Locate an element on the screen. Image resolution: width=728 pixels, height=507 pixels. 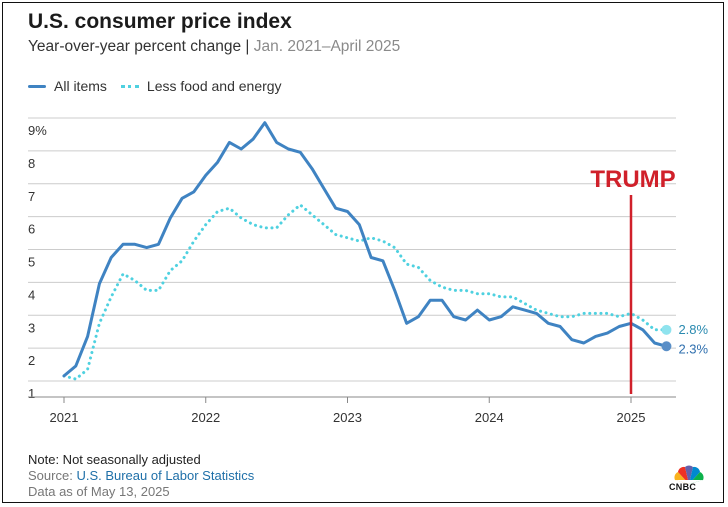
date-range: Jan. 2021–April 2025 is located at coordinates (327, 46).